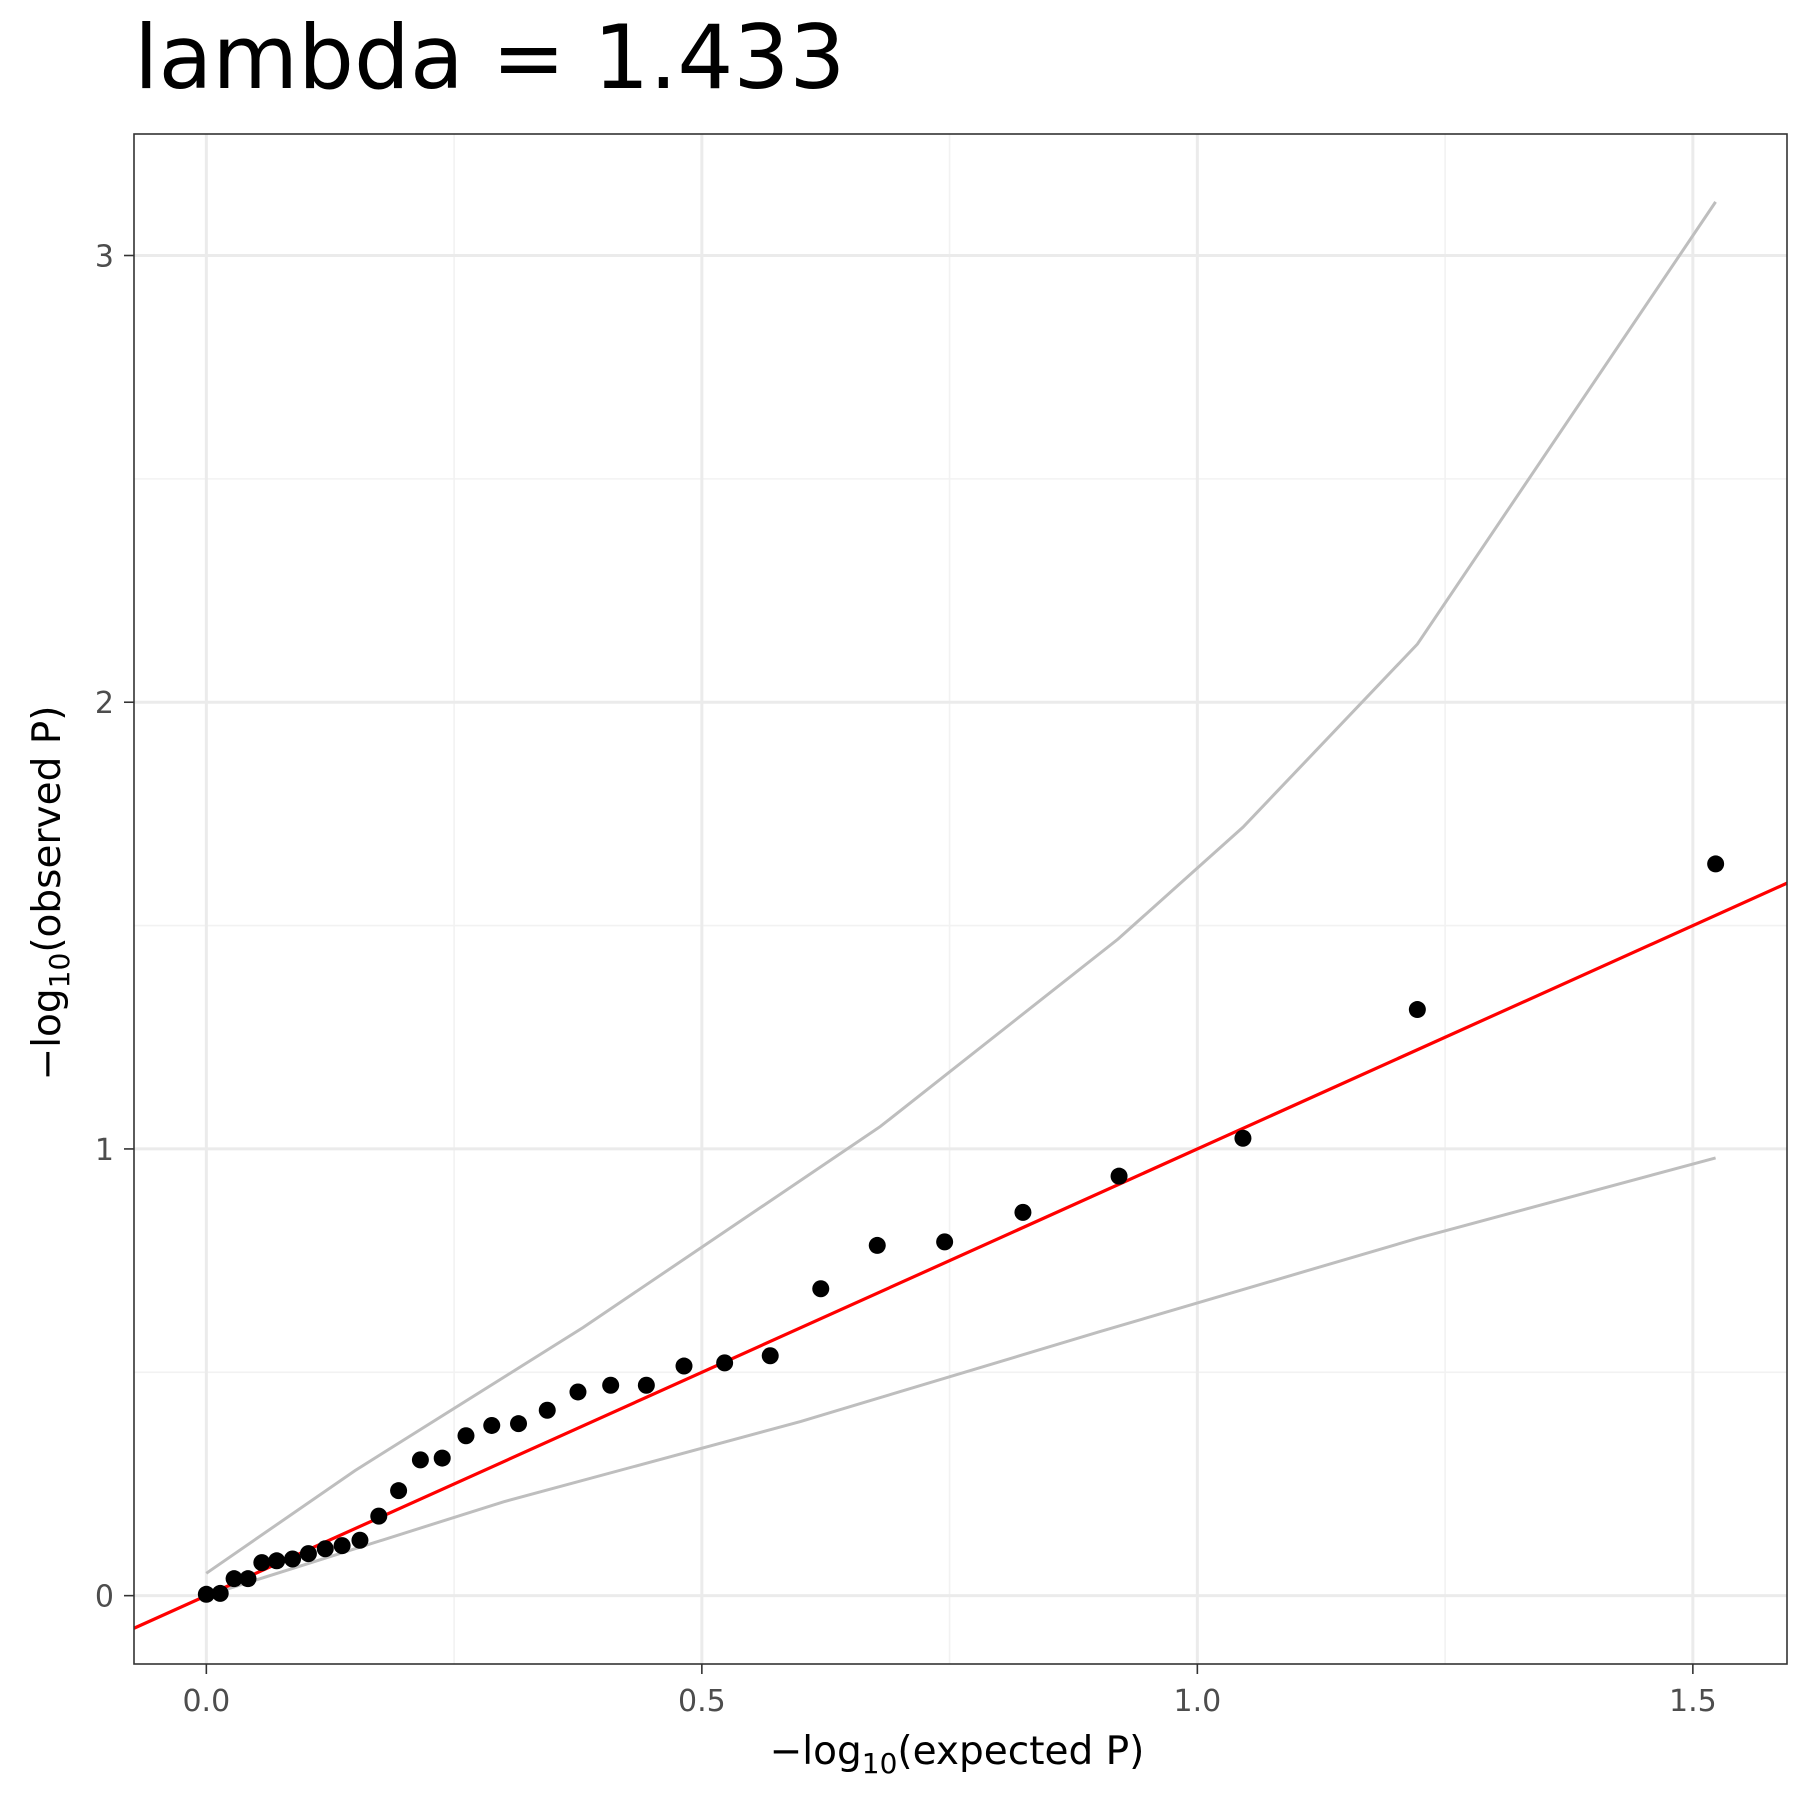  What do you see at coordinates (1197, 1701) in the screenshot?
I see `x-tick-label: 1.0` at bounding box center [1197, 1701].